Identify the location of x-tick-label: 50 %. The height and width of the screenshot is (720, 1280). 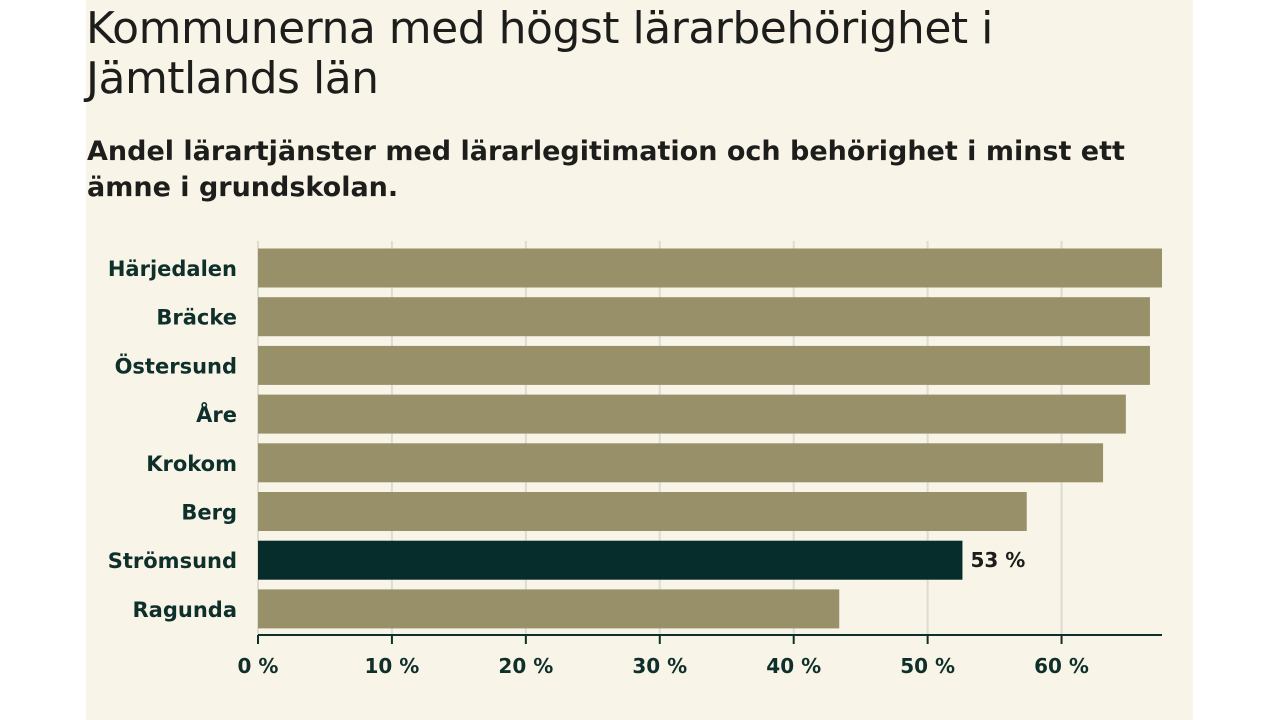
(927, 666).